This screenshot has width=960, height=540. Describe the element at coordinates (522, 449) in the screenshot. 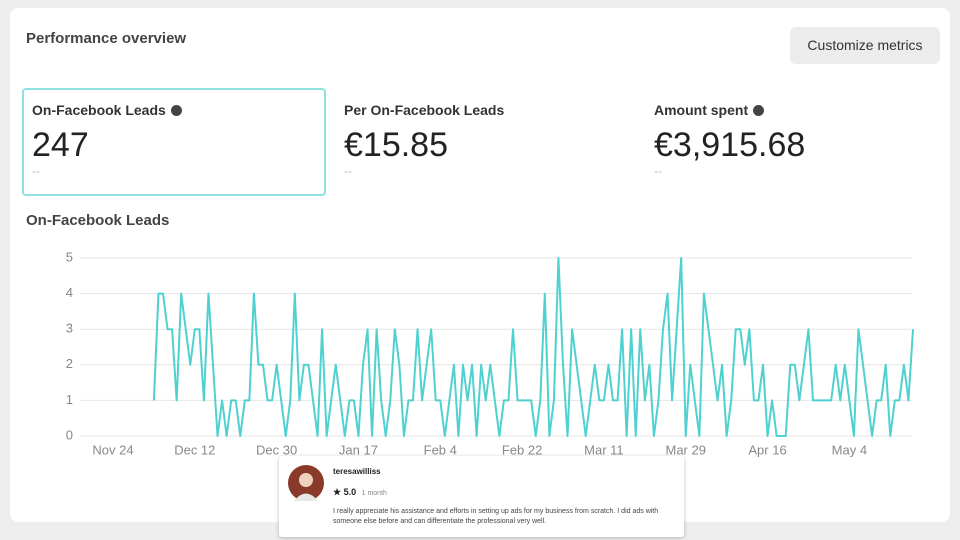

I see `x-tick-label: Feb 22` at that location.